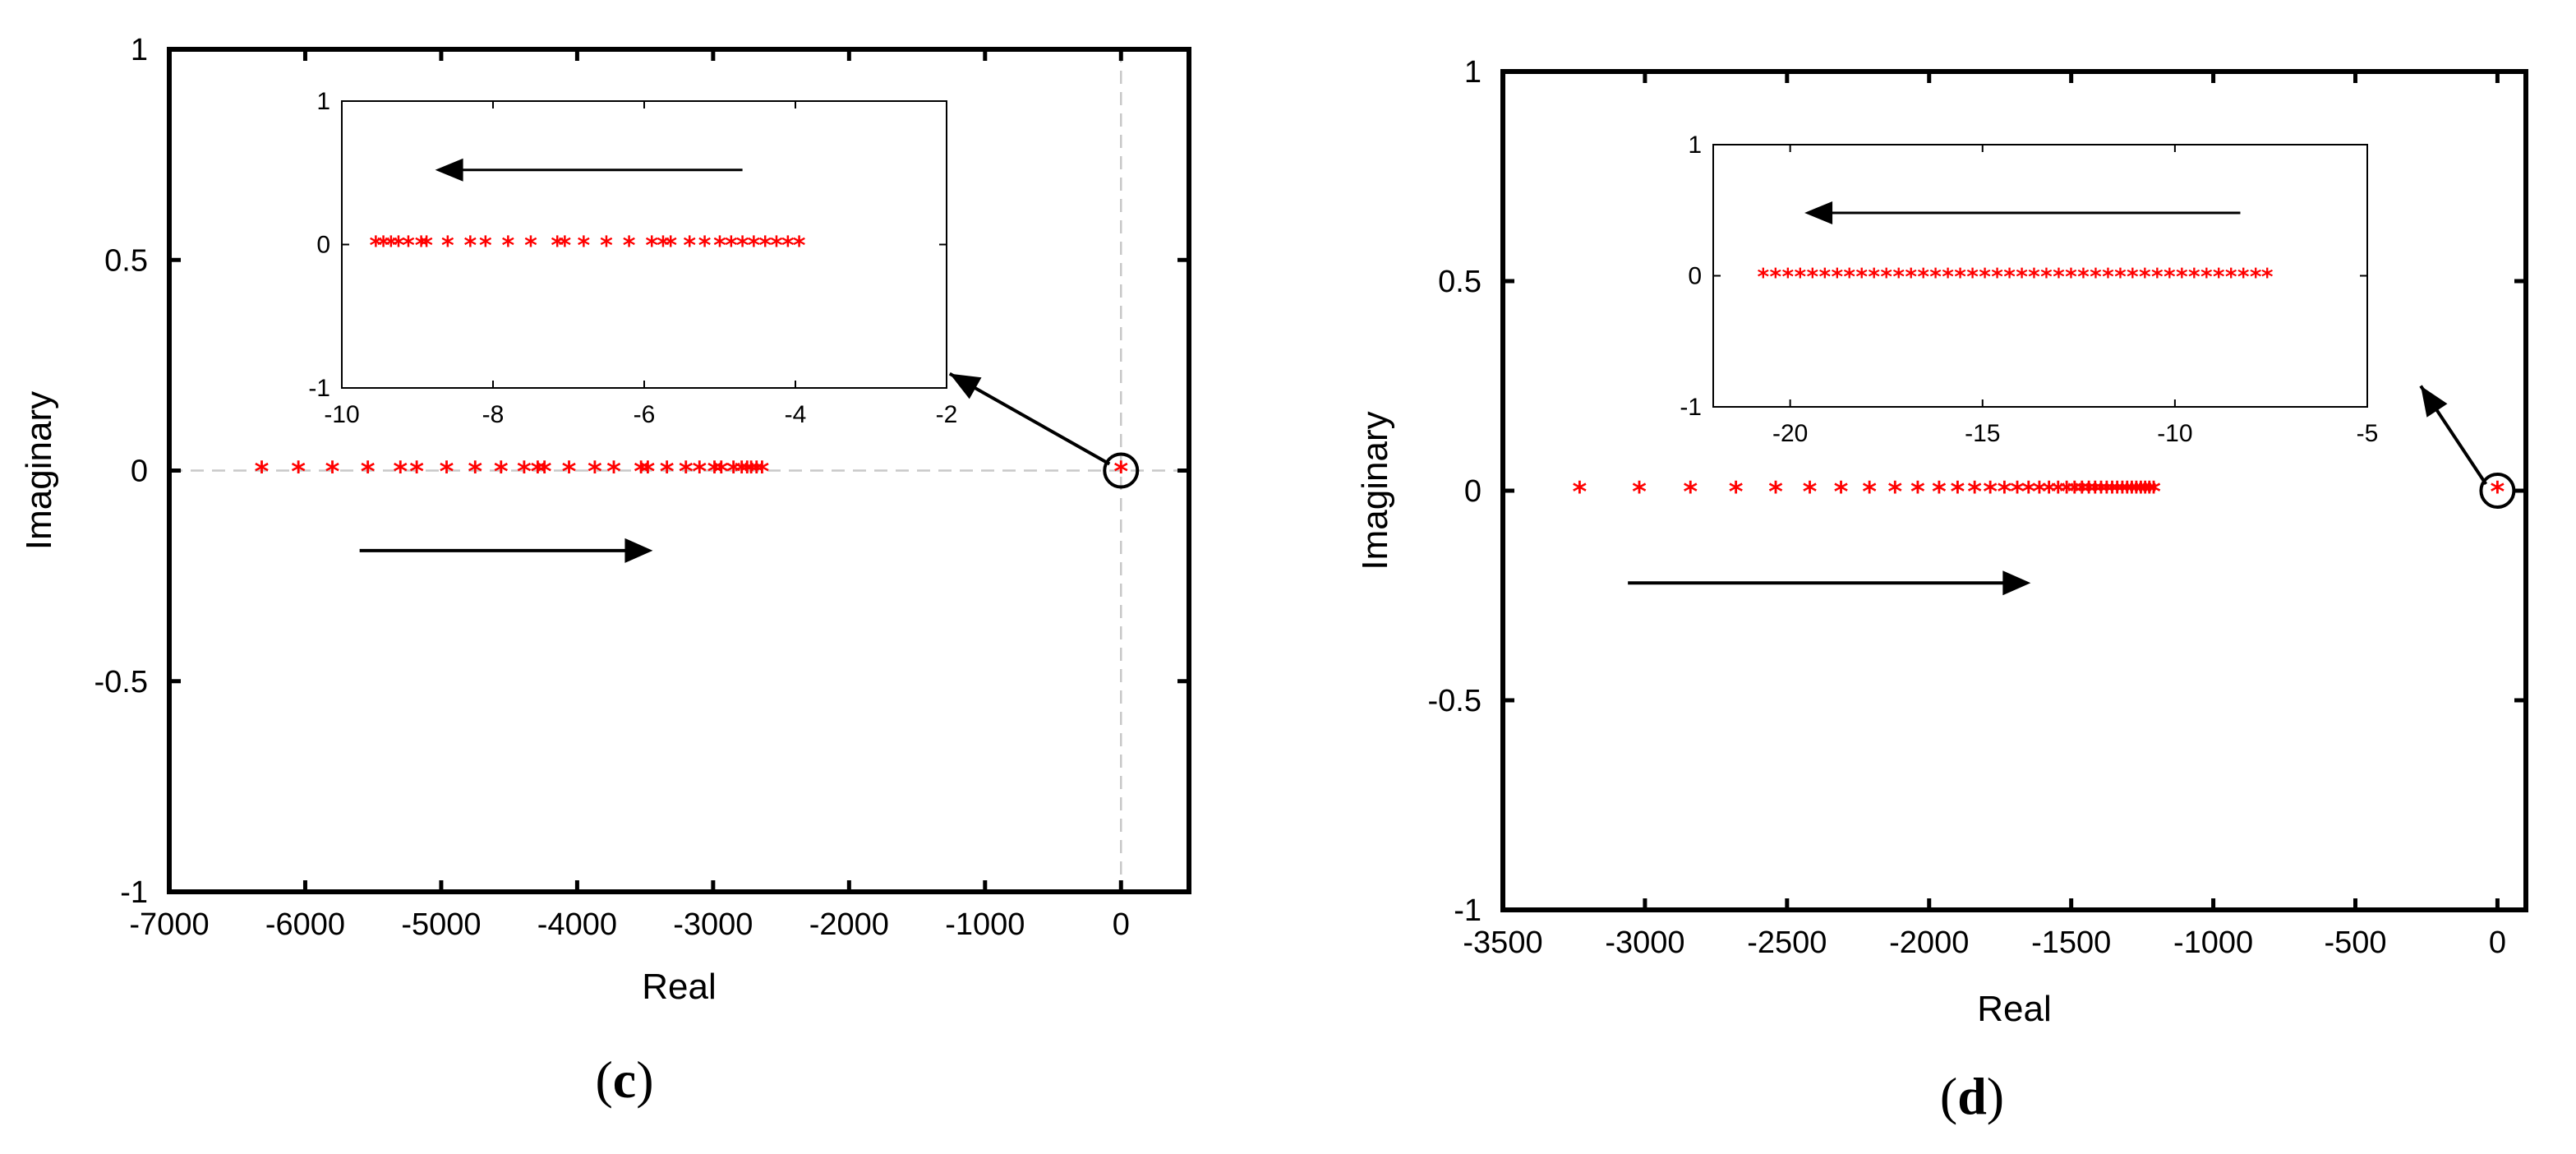  What do you see at coordinates (1644, 943) in the screenshot?
I see `x-tick-label: -3000` at bounding box center [1644, 943].